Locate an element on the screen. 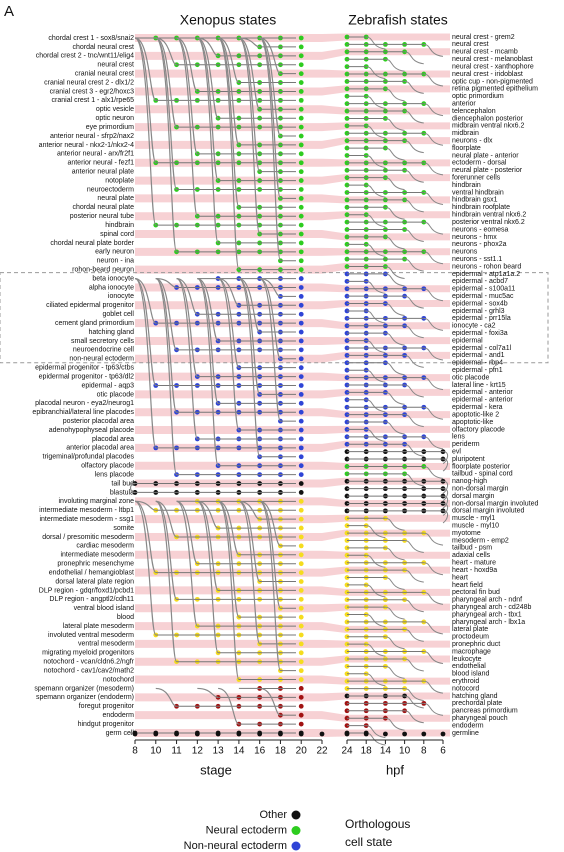 The height and width of the screenshot is (852, 564). xenopus-state-label: optic vesicle is located at coordinates (115, 109).